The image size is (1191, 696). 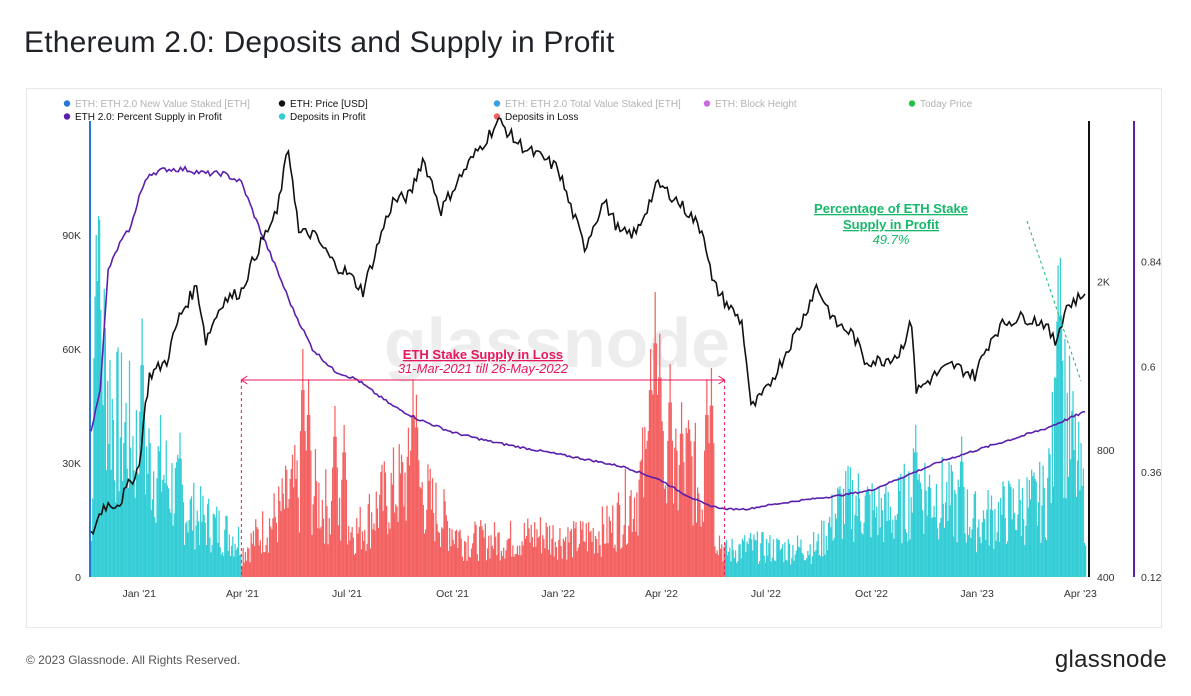 What do you see at coordinates (242, 594) in the screenshot?
I see `x-tick-label: Apr '21` at bounding box center [242, 594].